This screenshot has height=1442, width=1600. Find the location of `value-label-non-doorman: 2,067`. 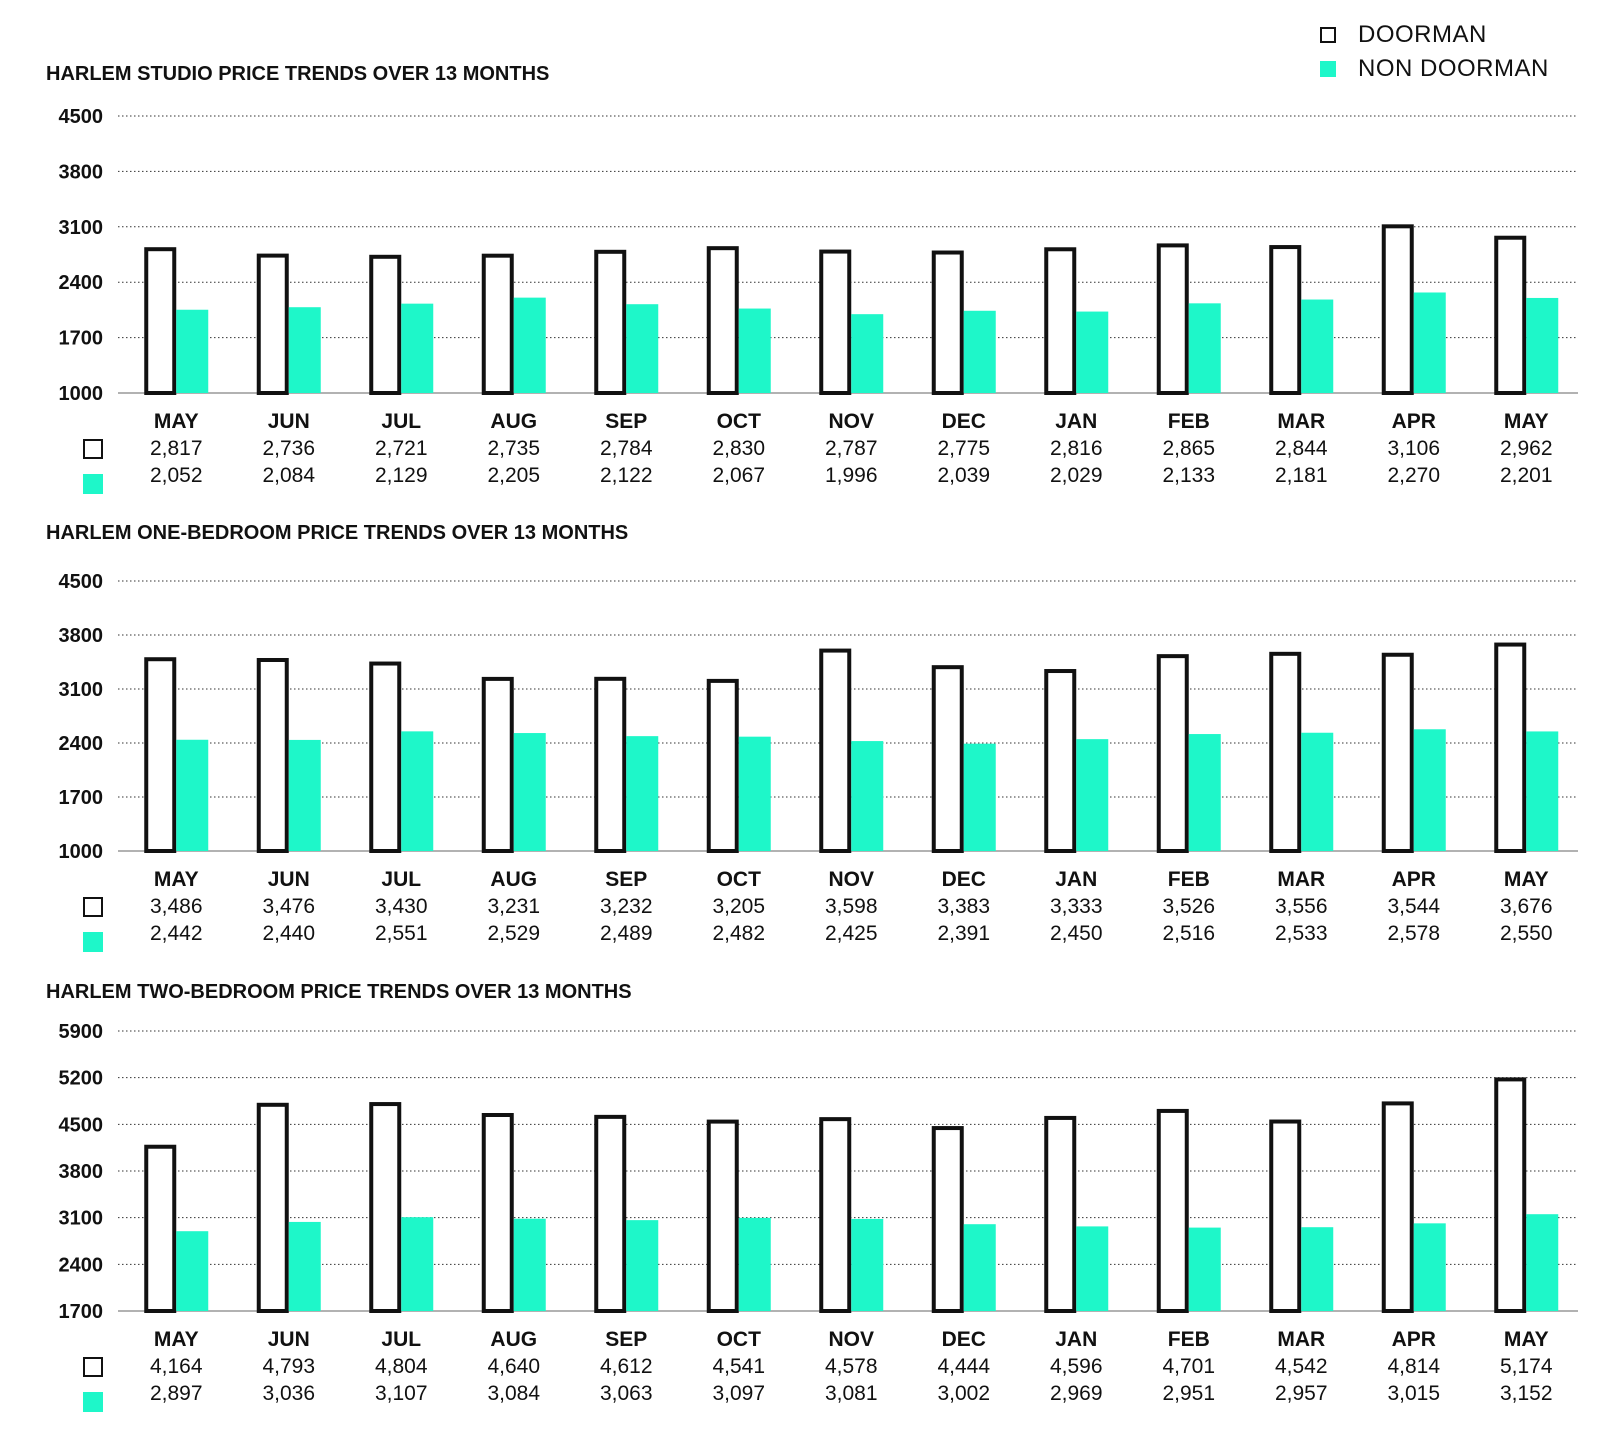

value-label-non-doorman: 2,067 is located at coordinates (738, 475).